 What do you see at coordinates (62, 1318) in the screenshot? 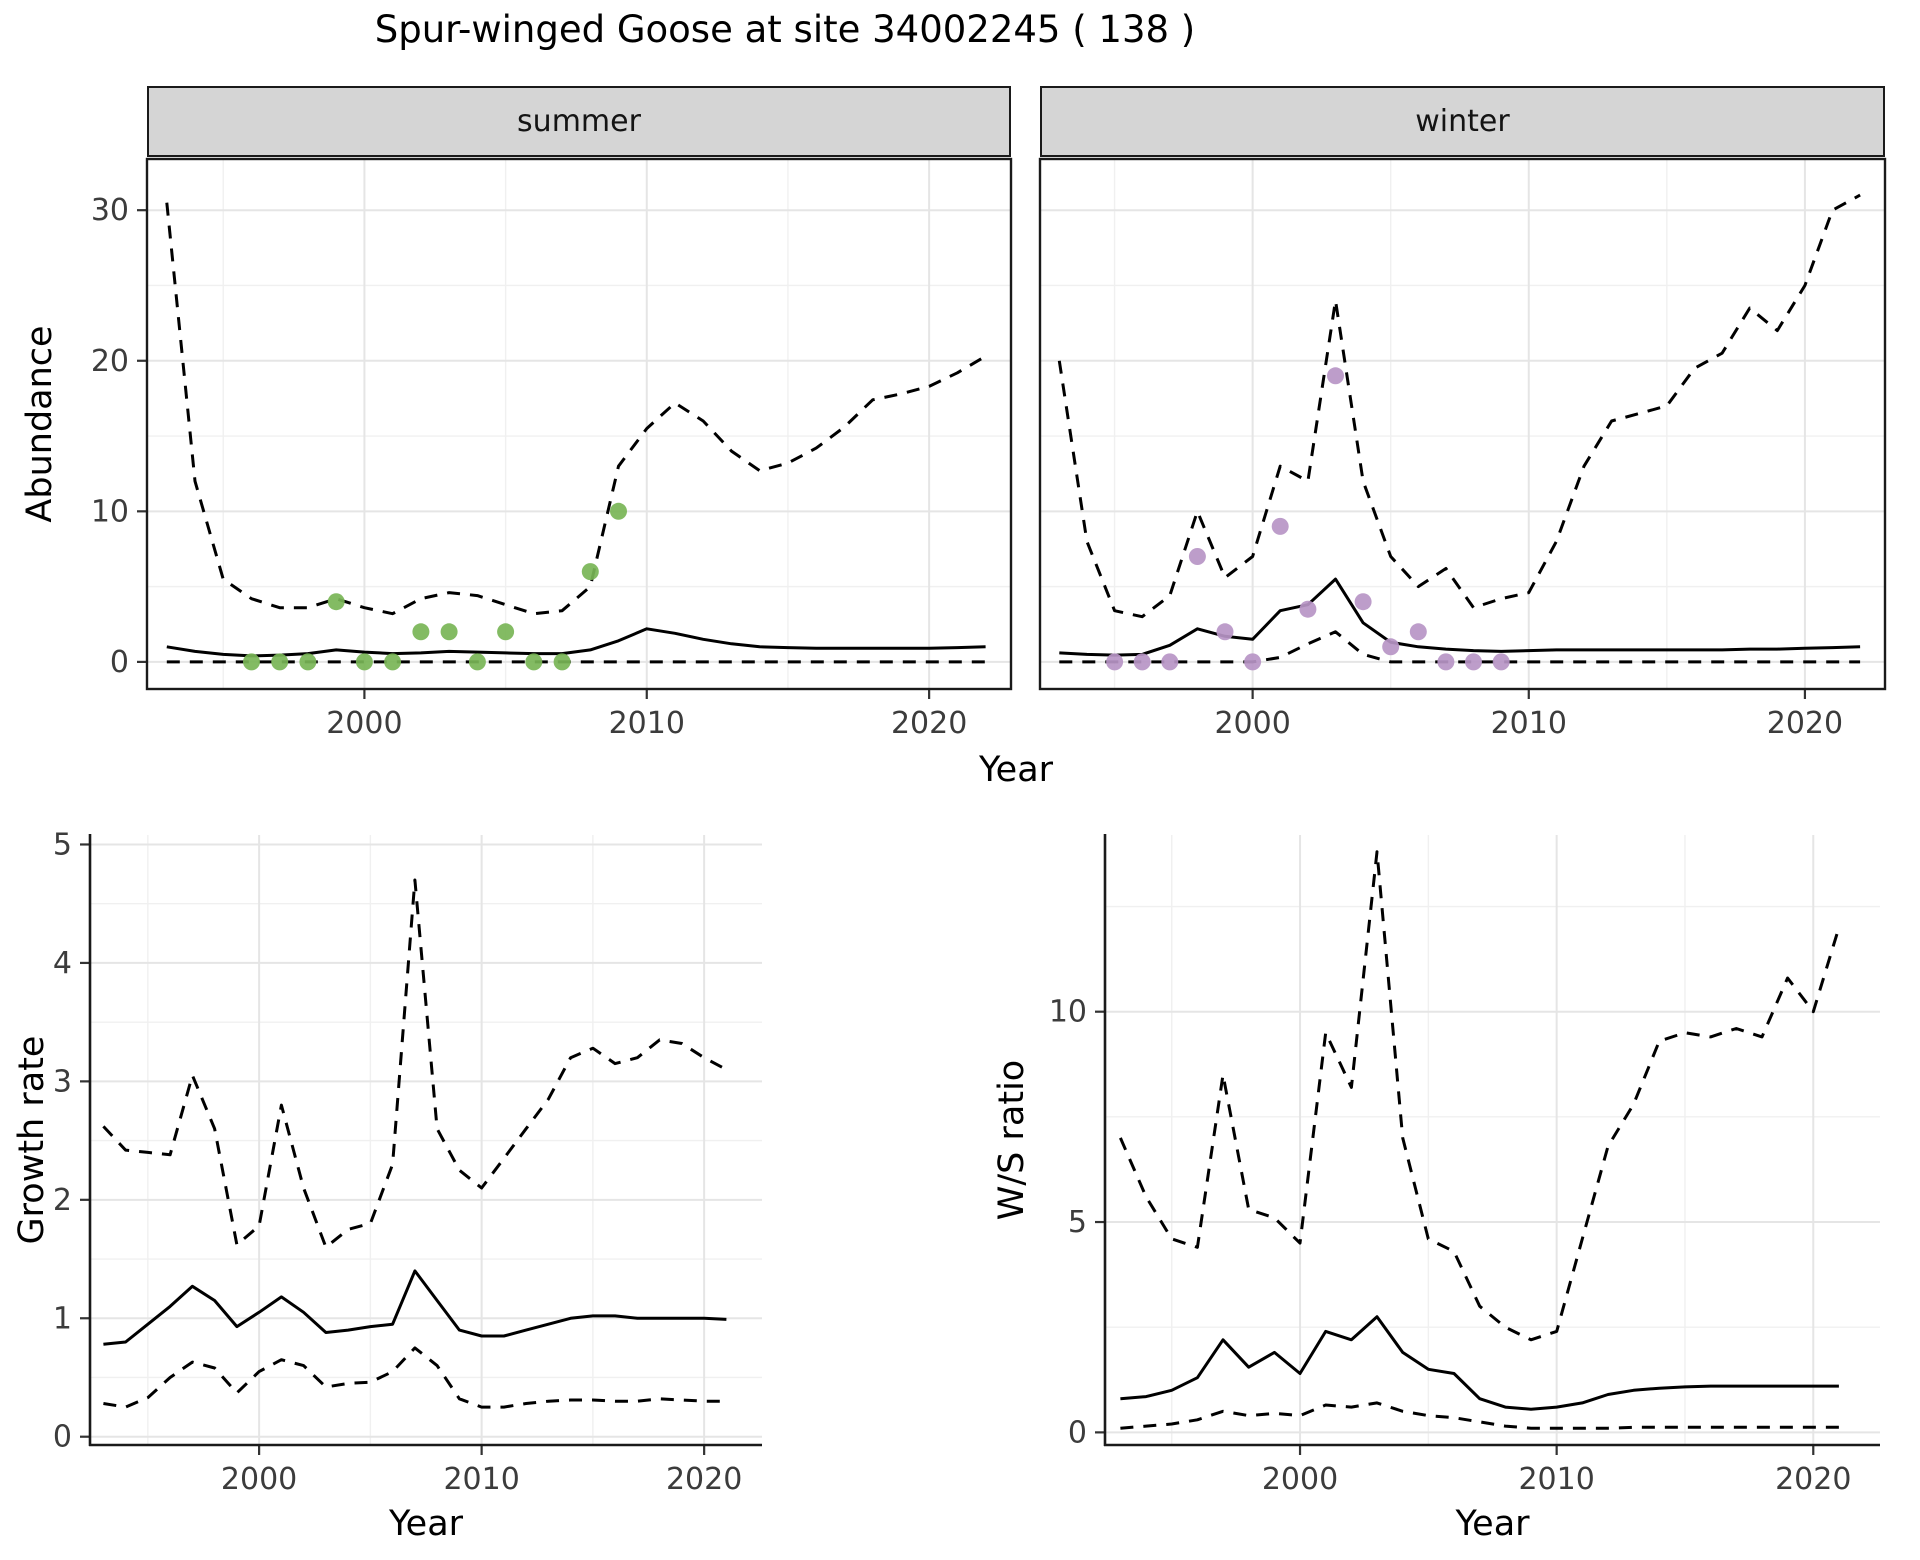
I see `svg-text: 1` at bounding box center [62, 1318].